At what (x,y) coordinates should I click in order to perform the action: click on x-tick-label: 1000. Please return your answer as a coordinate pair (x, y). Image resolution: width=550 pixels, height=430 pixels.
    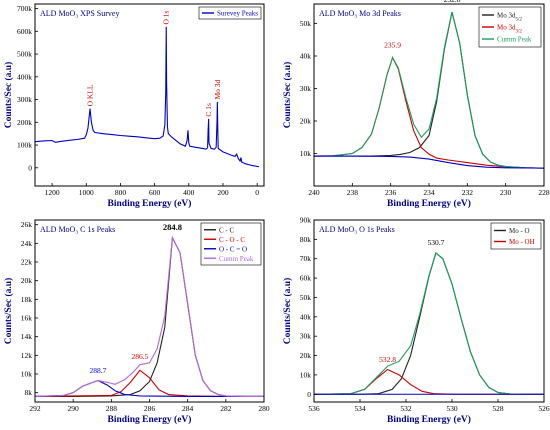
    Looking at the image, I should click on (86, 192).